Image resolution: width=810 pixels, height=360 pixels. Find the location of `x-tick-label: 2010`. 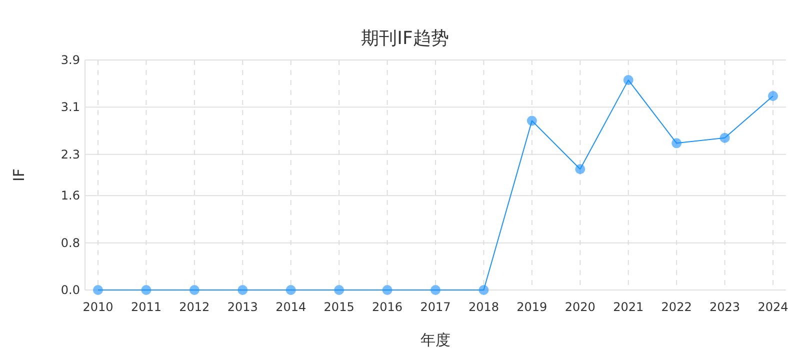

x-tick-label: 2010 is located at coordinates (98, 307).